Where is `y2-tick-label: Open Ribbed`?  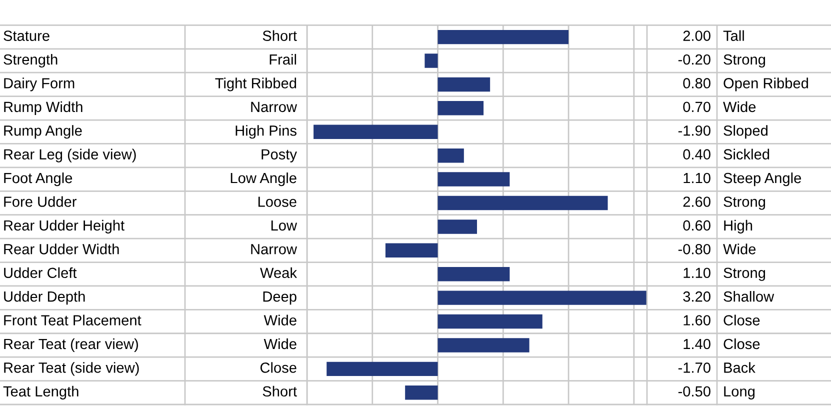
y2-tick-label: Open Ribbed is located at coordinates (766, 85).